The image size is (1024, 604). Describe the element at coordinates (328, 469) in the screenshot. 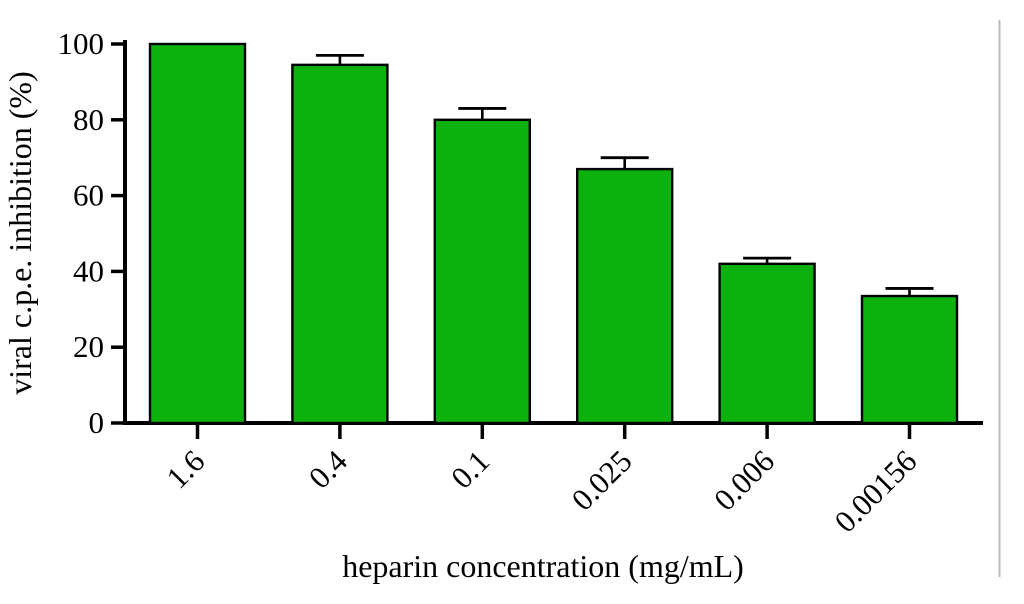

I see `x-tick-label: 0.4` at that location.